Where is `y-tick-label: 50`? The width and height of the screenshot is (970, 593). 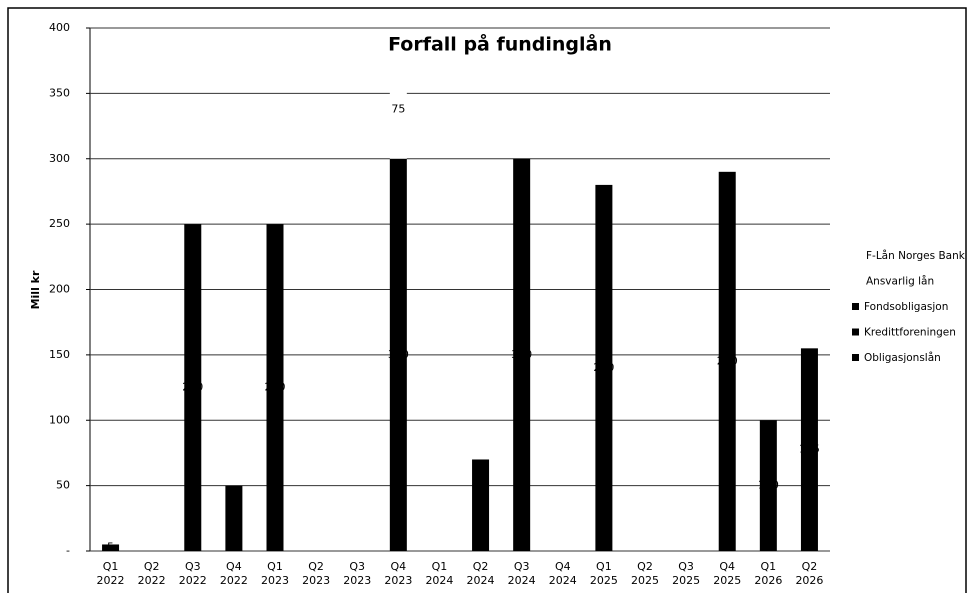 y-tick-label: 50 is located at coordinates (63, 485).